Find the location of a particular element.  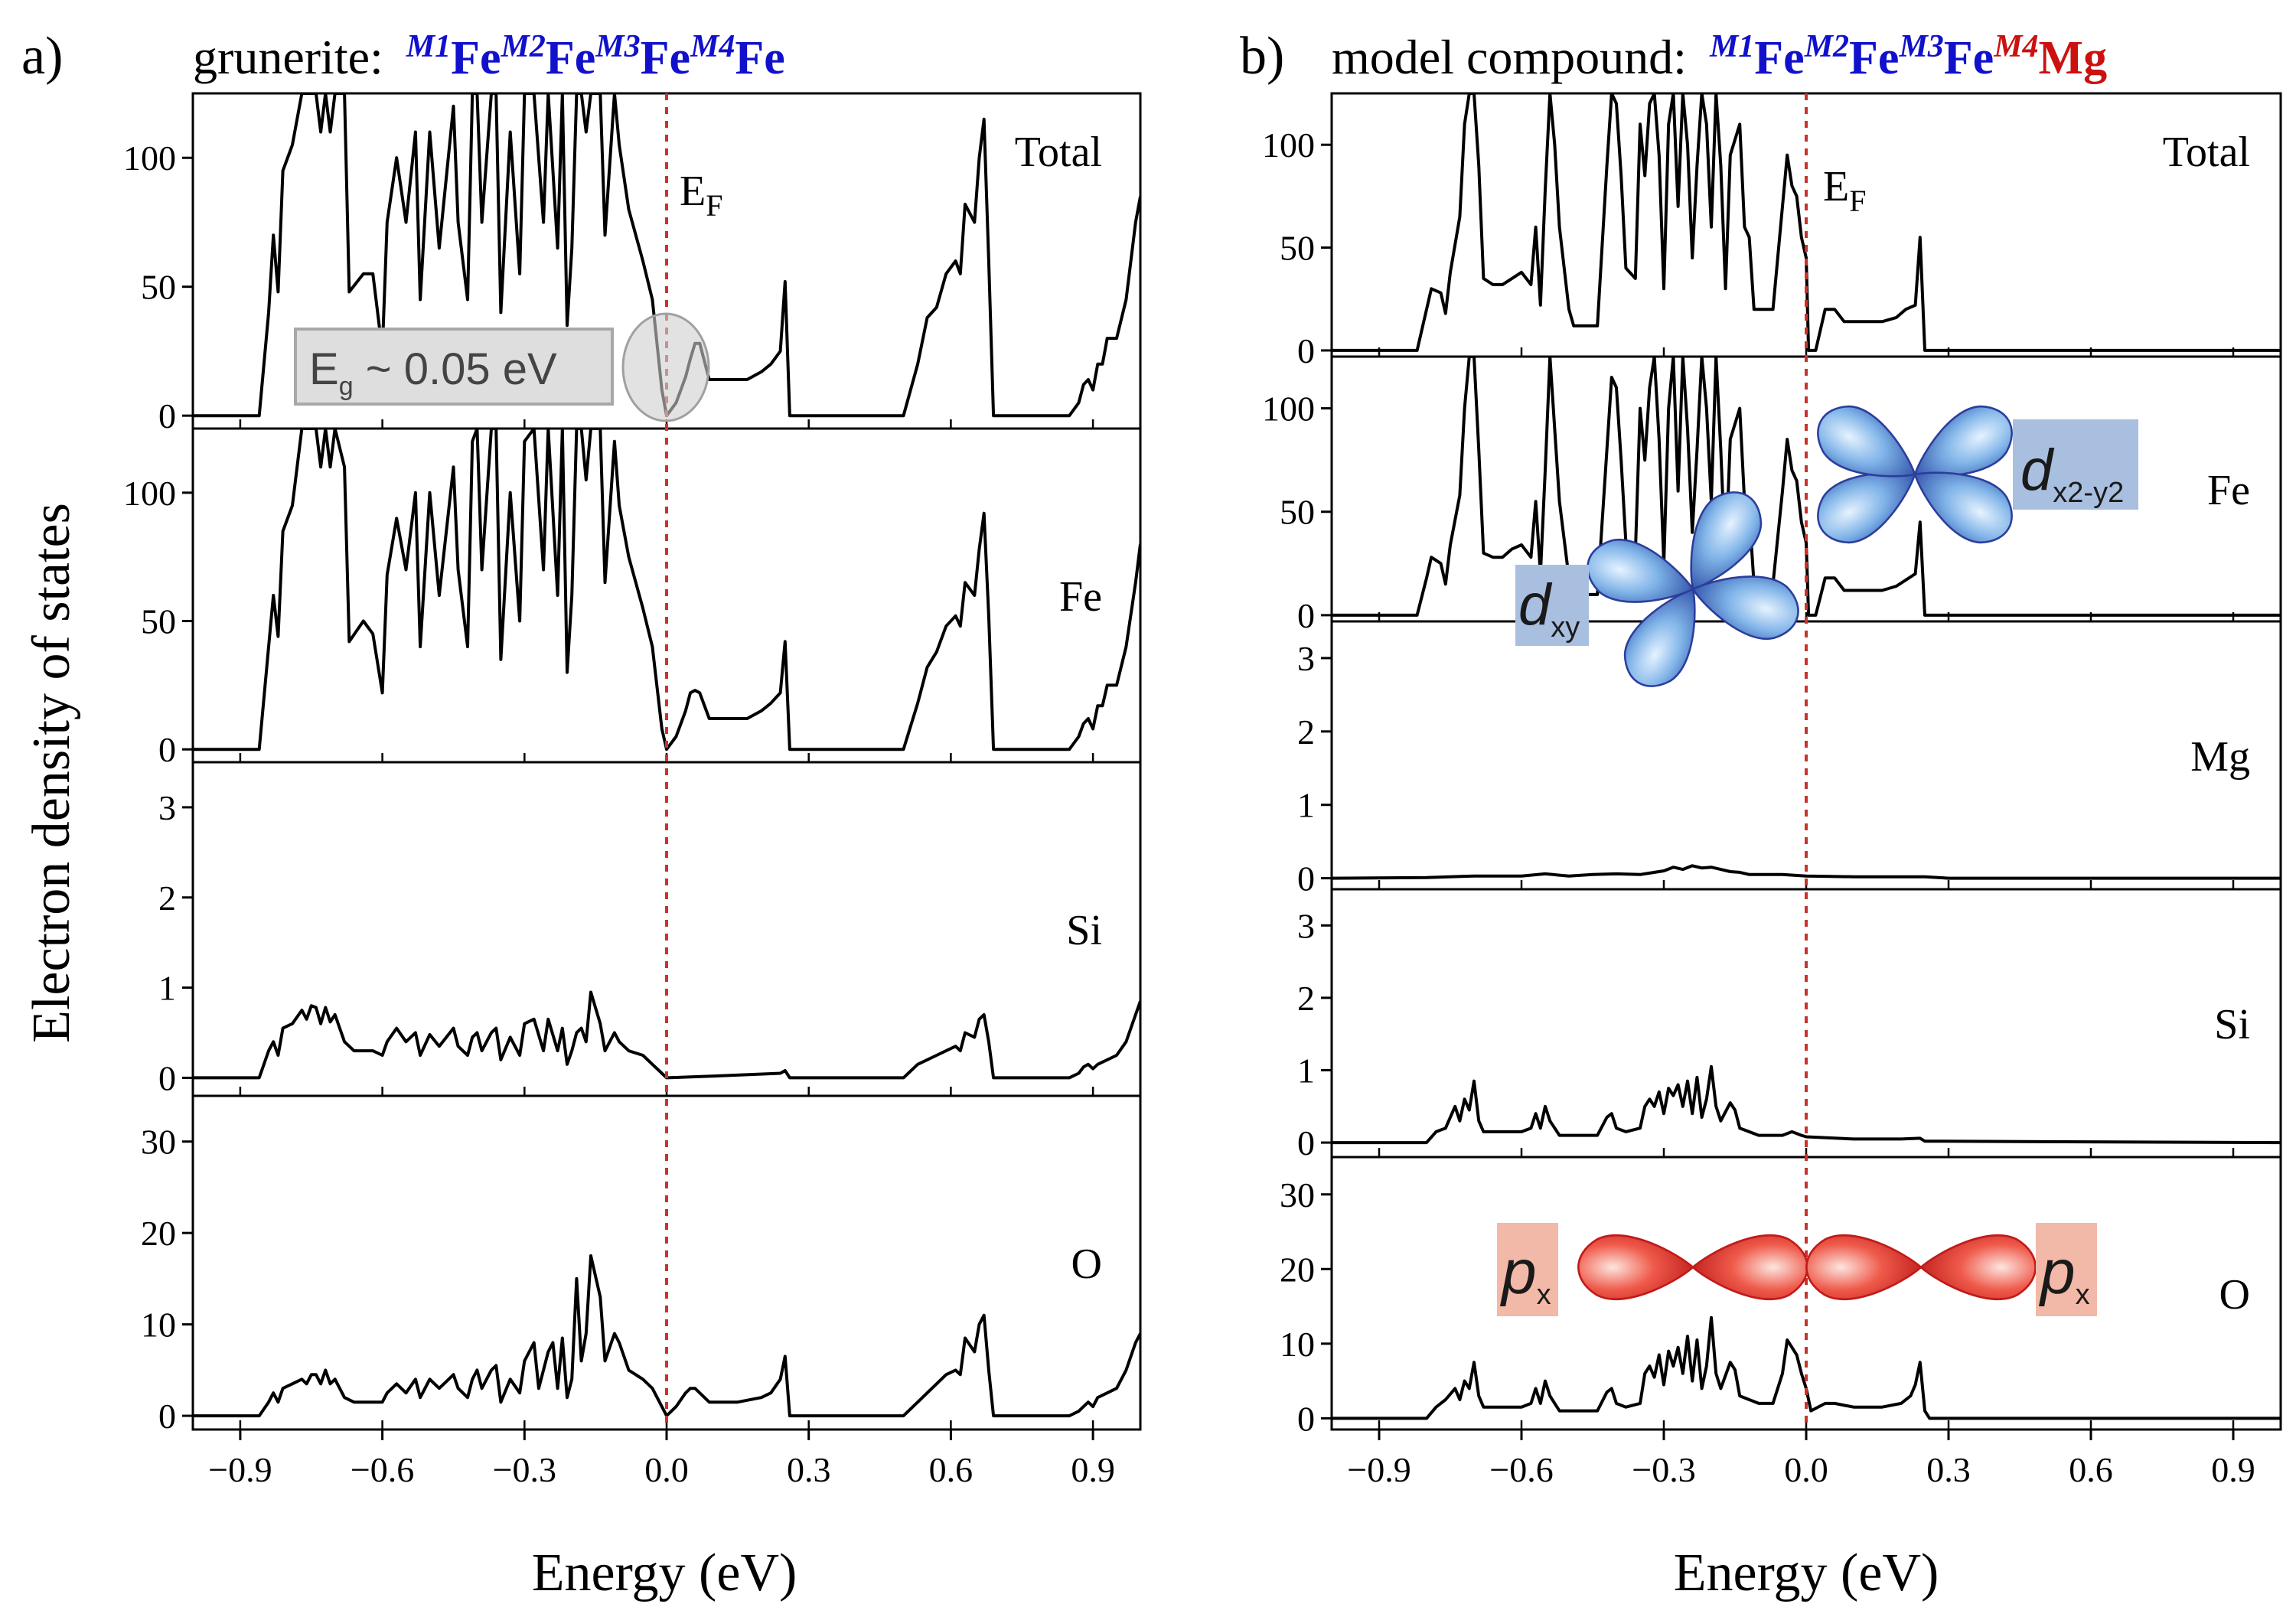

dx2y2-label-main: d is located at coordinates (2037, 471).